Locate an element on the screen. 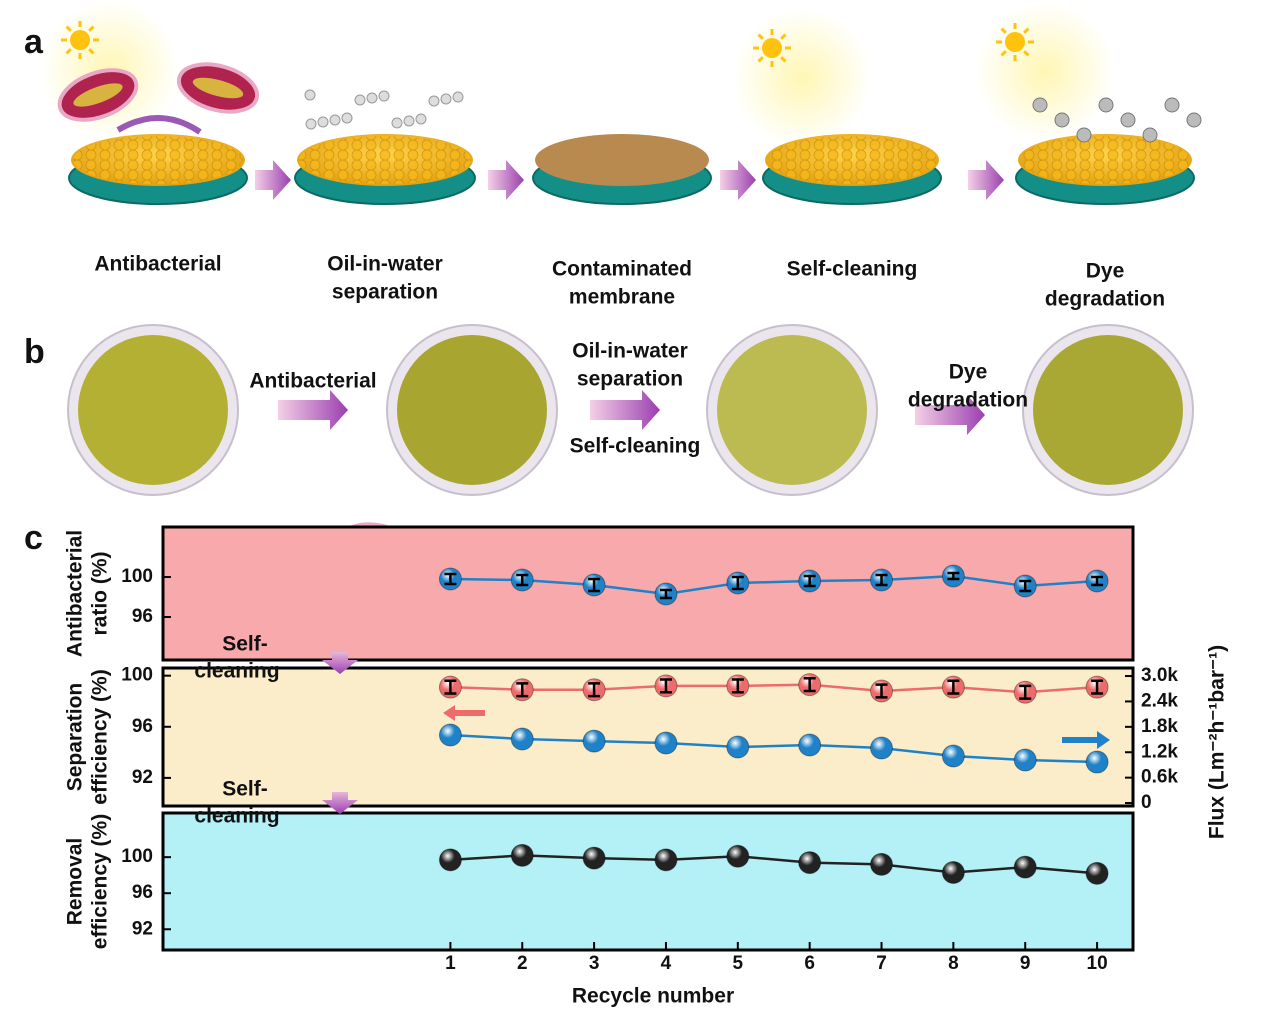  y2-tick-label: 0 is located at coordinates (1146, 802).